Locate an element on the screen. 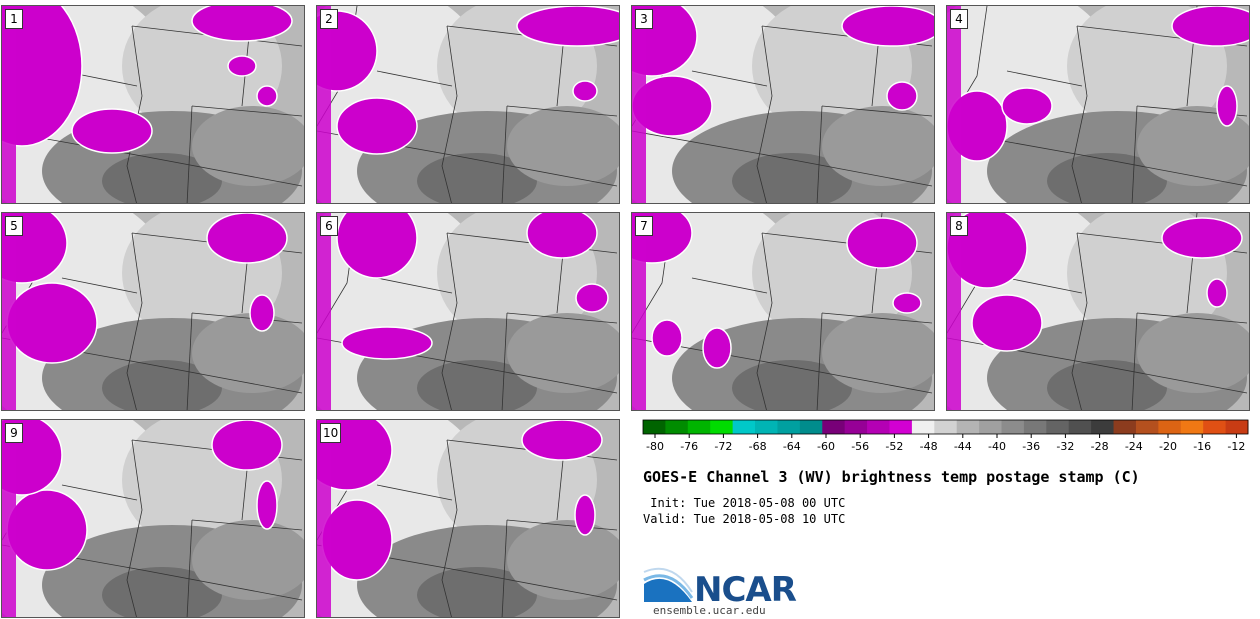 The image size is (1260, 619). colorbar-tick-label: -48 is located at coordinates (929, 446).